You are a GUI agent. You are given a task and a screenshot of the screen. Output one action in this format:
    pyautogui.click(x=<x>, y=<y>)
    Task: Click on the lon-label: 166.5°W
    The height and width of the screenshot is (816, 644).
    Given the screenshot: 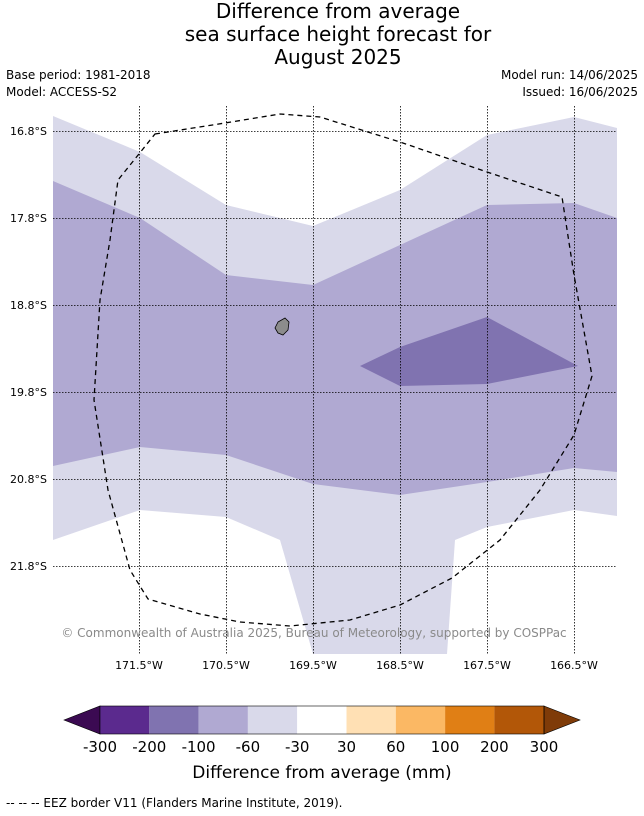 What is the action you would take?
    pyautogui.click(x=574, y=665)
    